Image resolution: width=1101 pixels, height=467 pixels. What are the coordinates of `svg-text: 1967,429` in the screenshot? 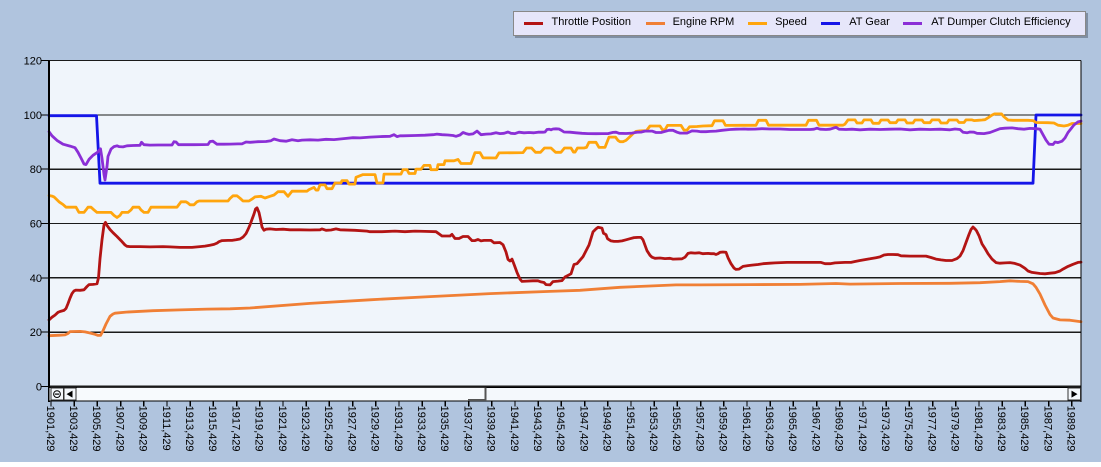 It's located at (815, 429).